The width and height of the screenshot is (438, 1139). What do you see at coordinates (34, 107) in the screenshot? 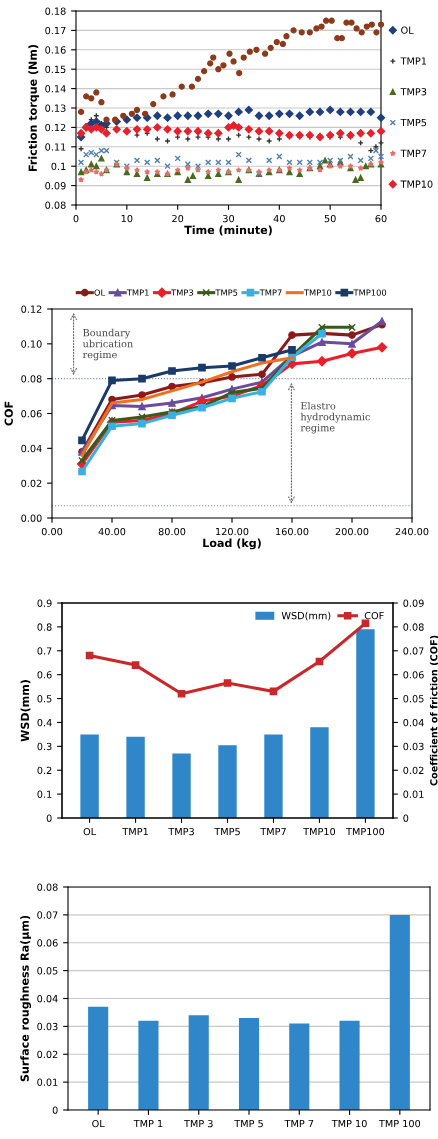
I see `y-axis-title: Friction torque (Nm)` at bounding box center [34, 107].